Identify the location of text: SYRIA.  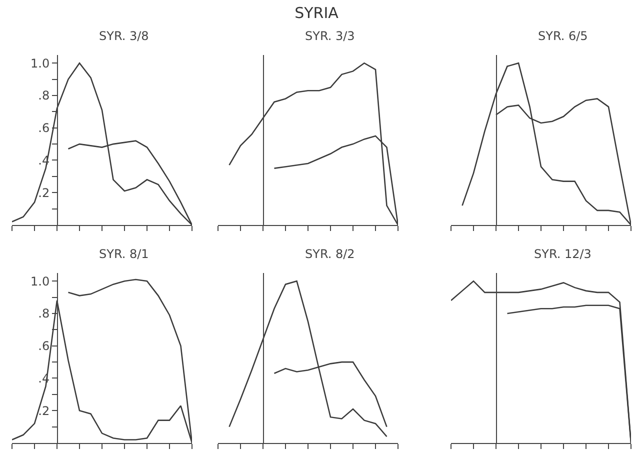
(317, 12).